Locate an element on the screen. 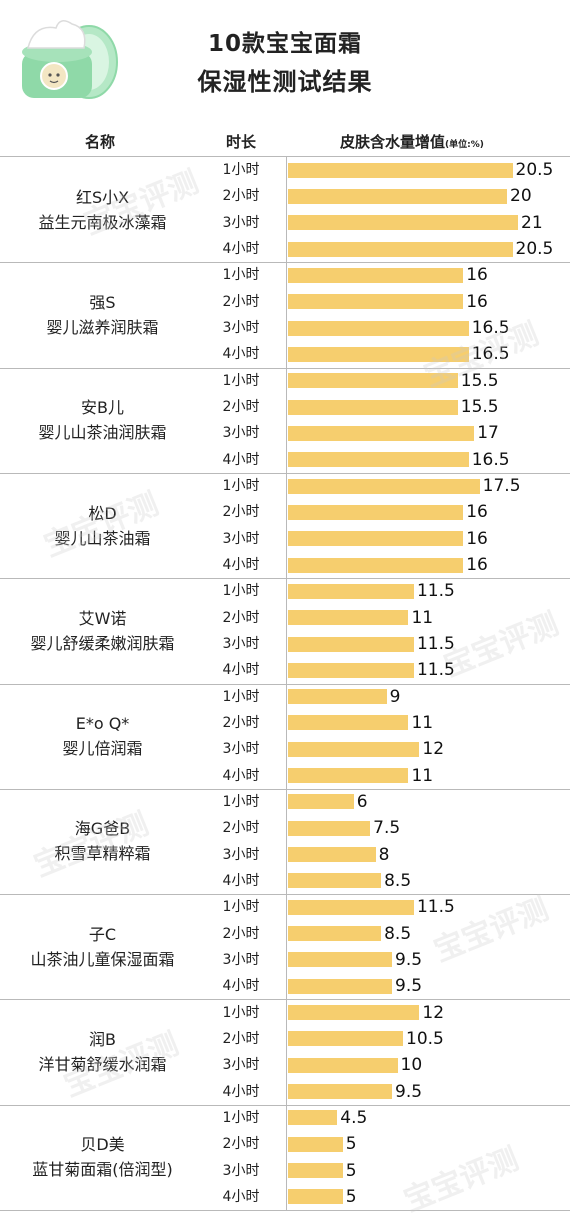 Image resolution: width=570 pixels, height=1220 pixels. bar-value-label: 8 is located at coordinates (384, 854).